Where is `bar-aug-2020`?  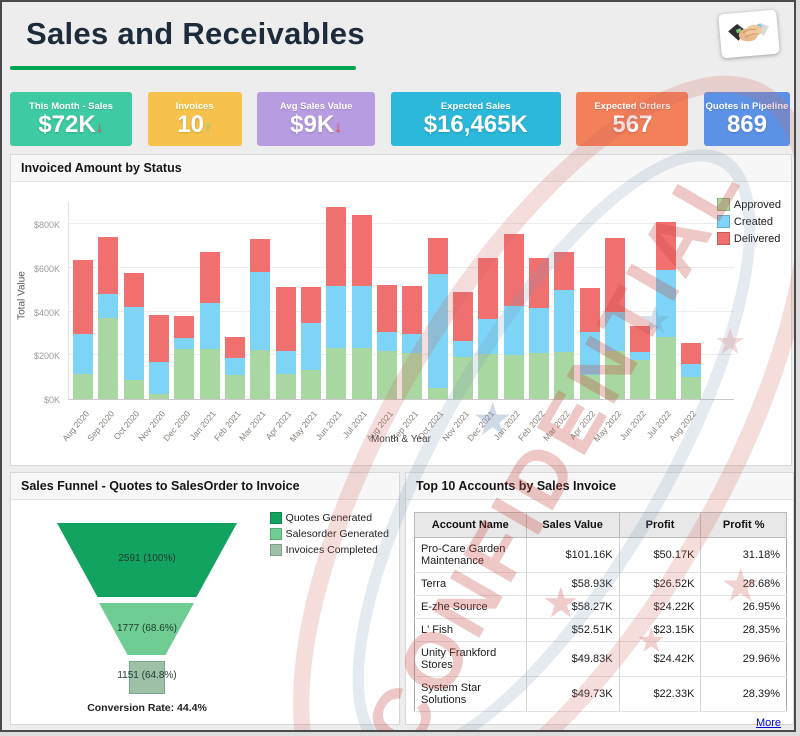 bar-aug-2020 is located at coordinates (83, 300).